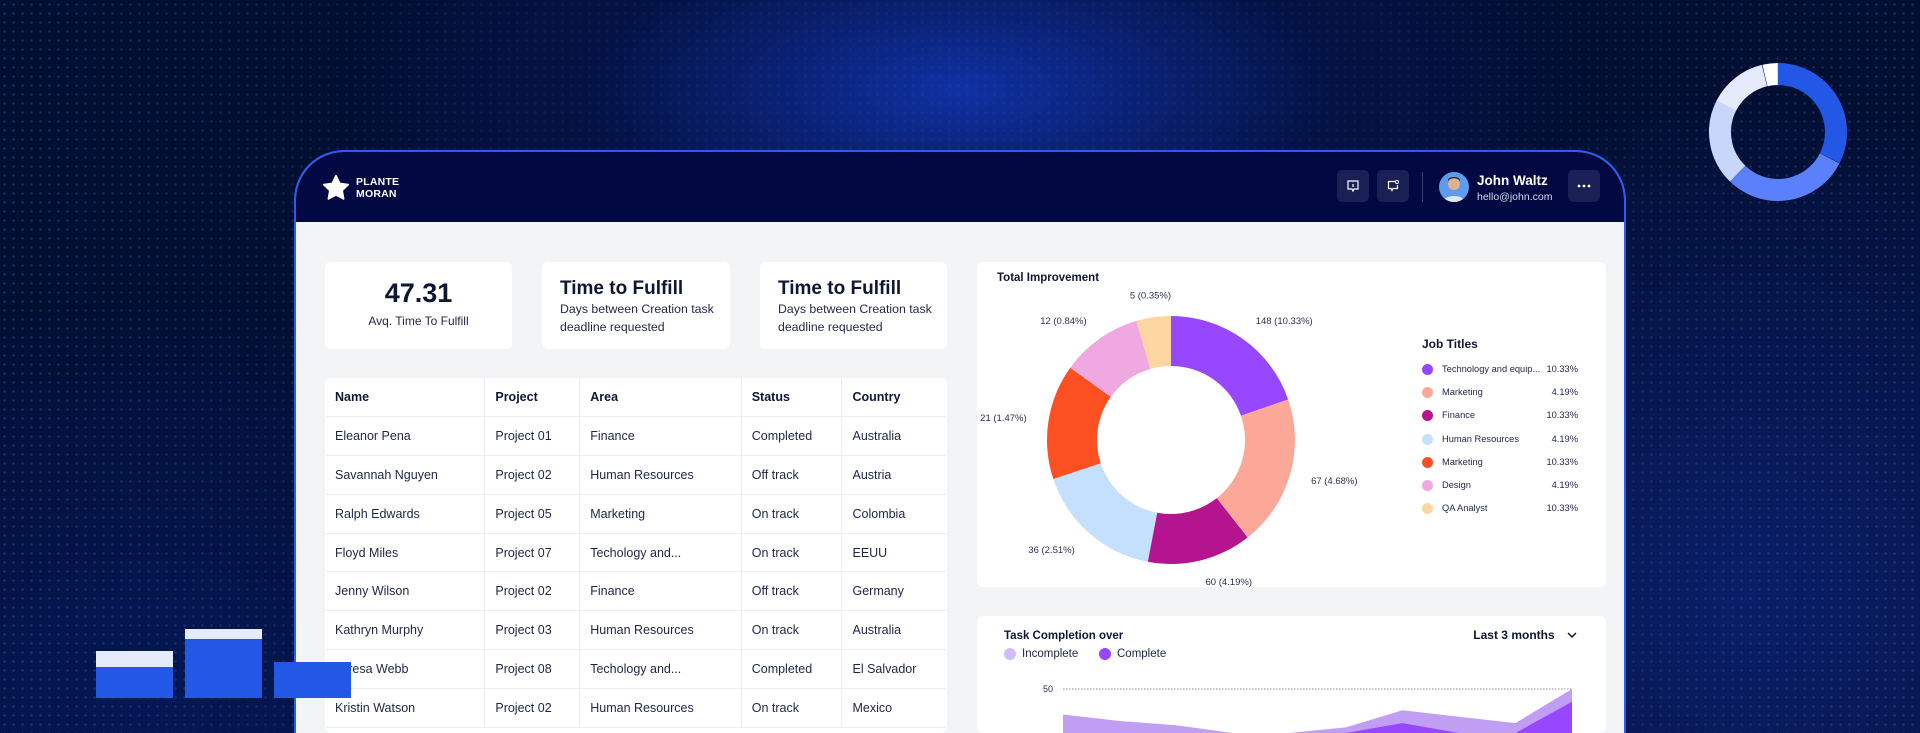 Image resolution: width=1920 pixels, height=733 pixels. Describe the element at coordinates (1500, 485) in the screenshot. I see `legend-item: Design 4.19%` at that location.